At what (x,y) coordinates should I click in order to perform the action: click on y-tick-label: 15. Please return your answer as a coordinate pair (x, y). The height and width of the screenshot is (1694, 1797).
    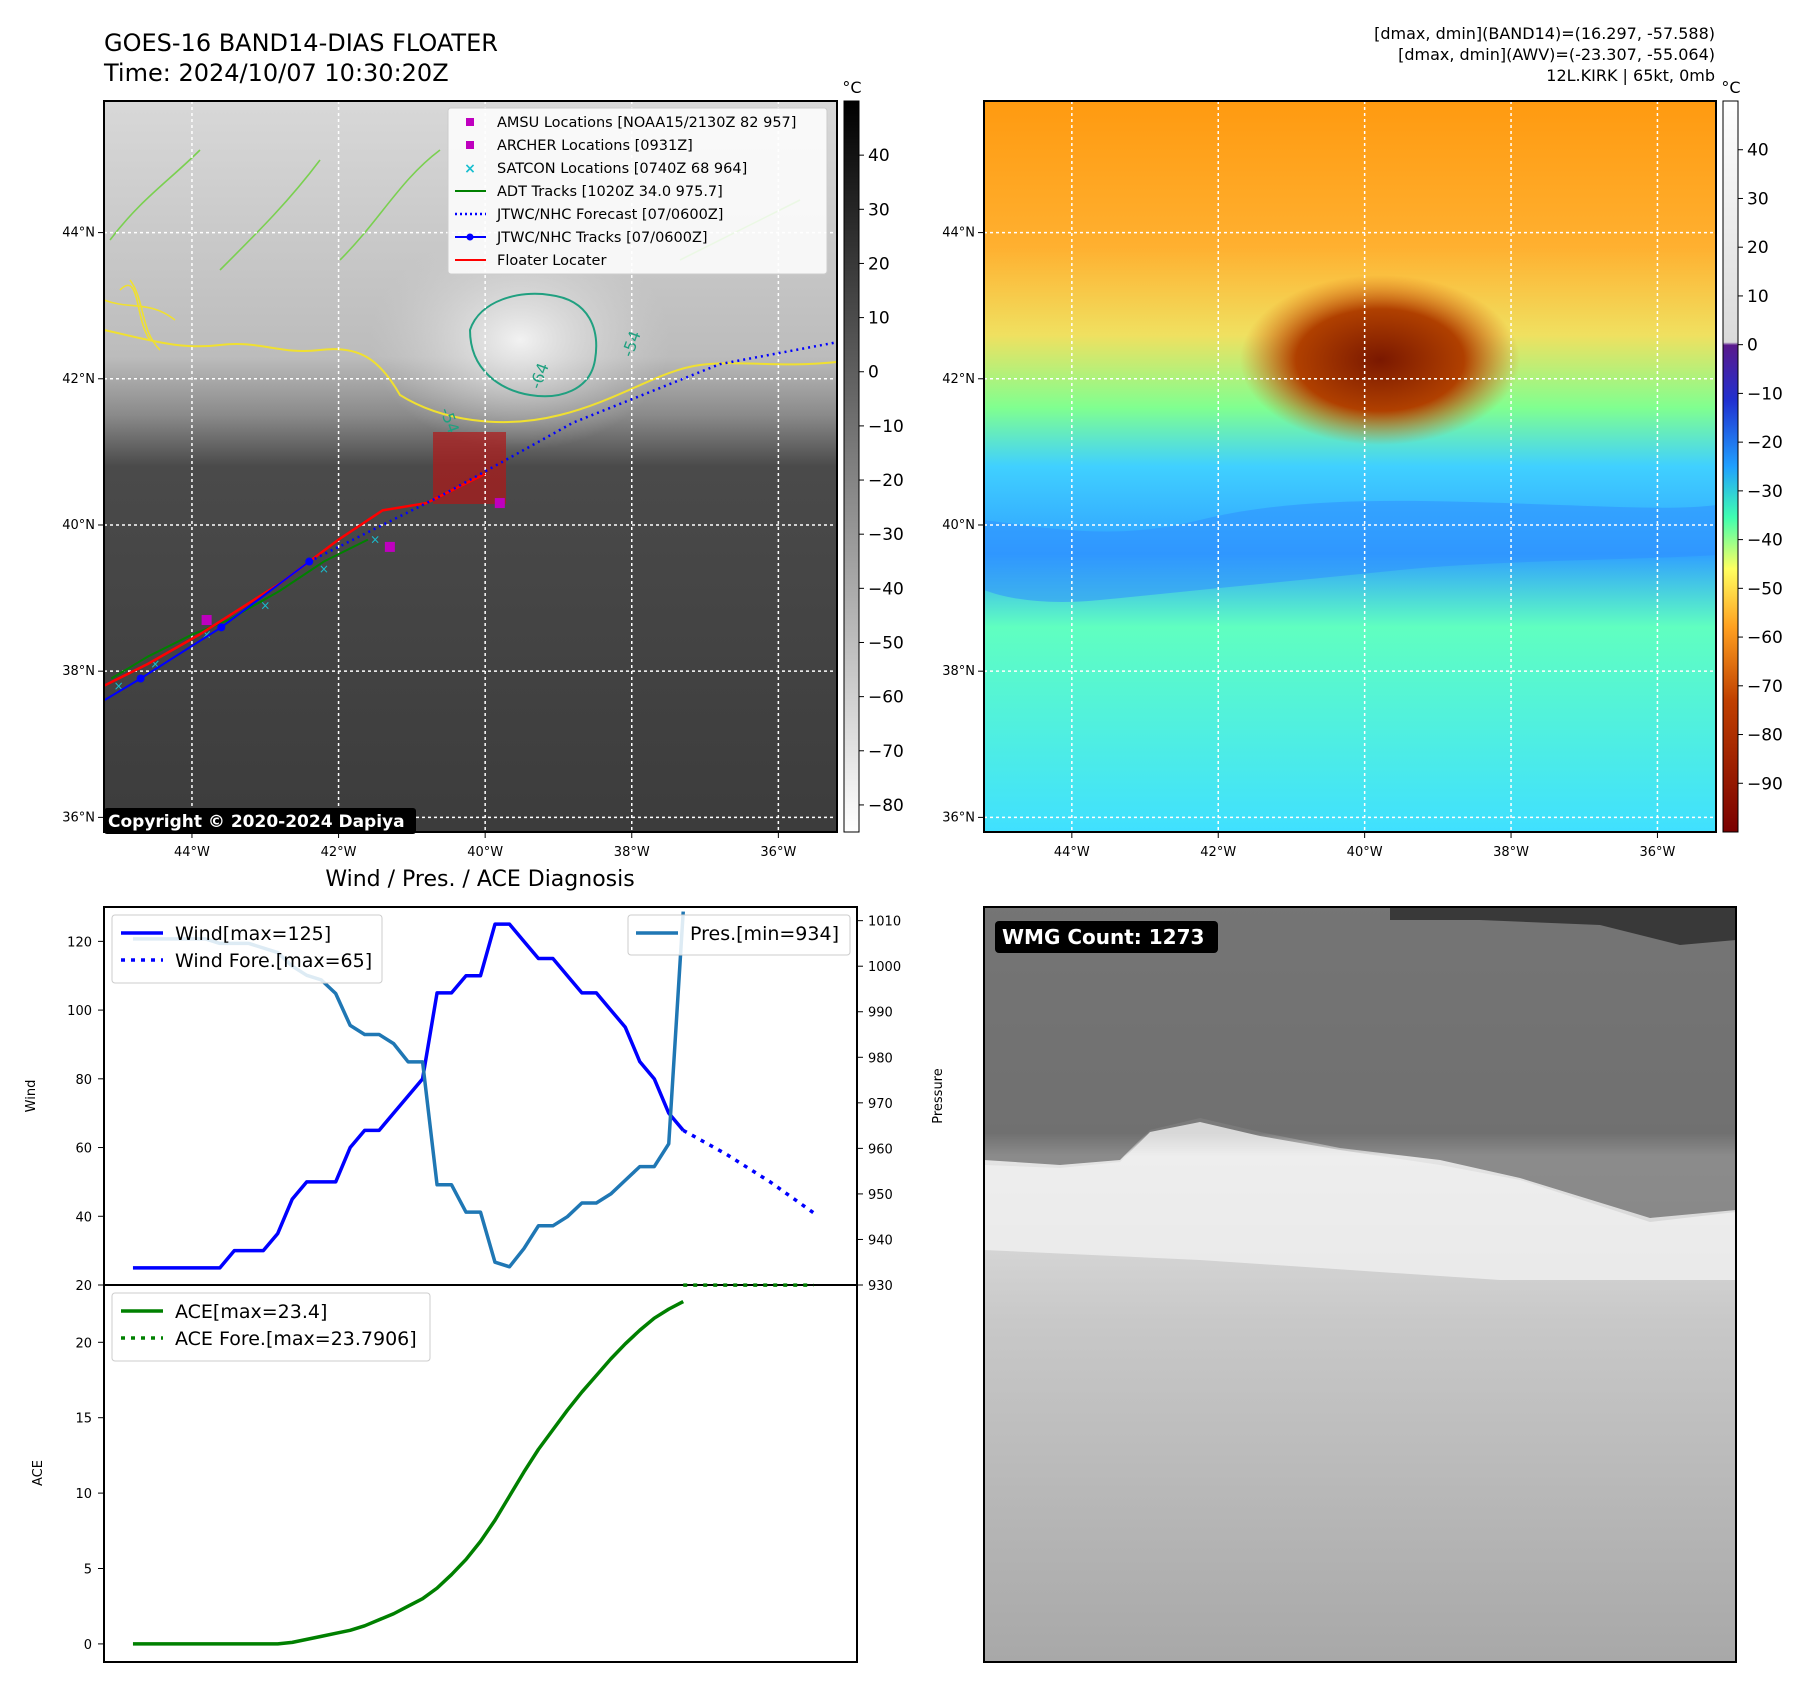
    Looking at the image, I should click on (83, 1419).